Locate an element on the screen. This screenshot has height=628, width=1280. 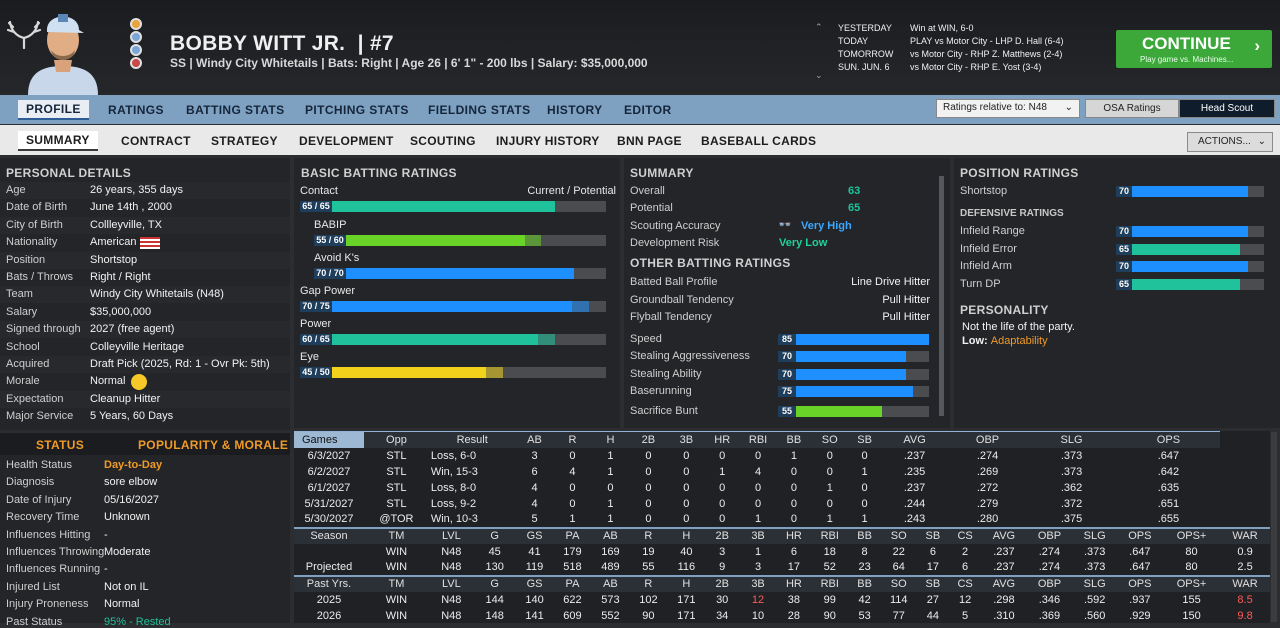
column-header: Past Yrs. is located at coordinates (329, 583).